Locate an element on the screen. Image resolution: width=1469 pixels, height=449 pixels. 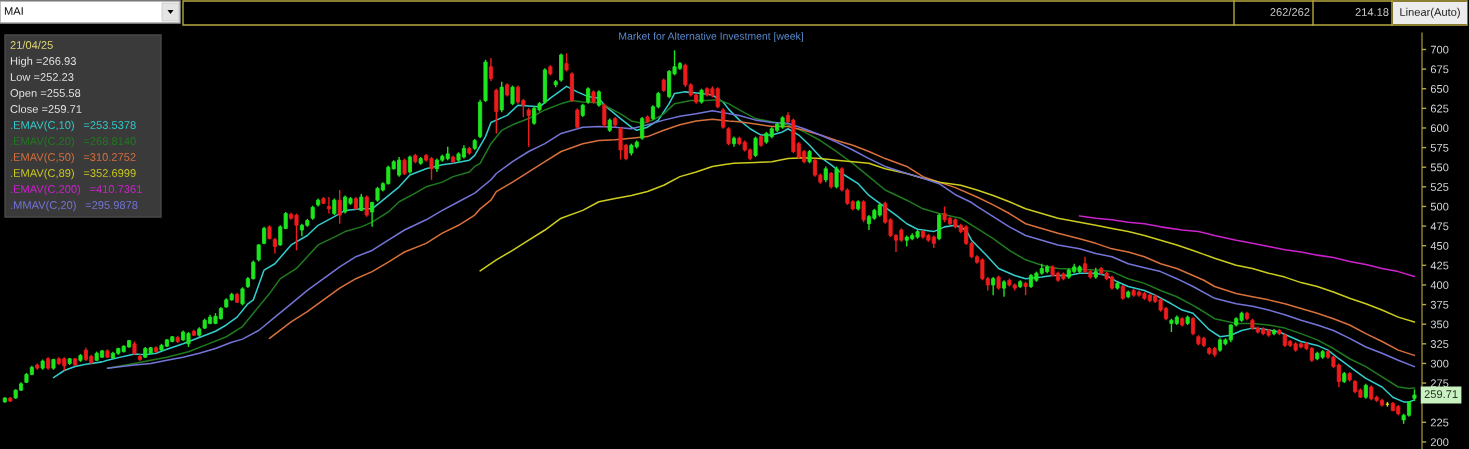
y-tick-label: 550 is located at coordinates (1439, 167).